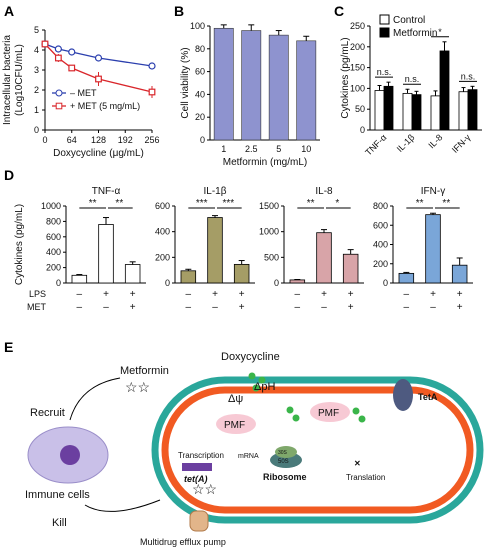 The height and width of the screenshot is (550, 487). Describe the element at coordinates (415, 33) in the screenshot. I see `legend-label: Metformin` at that location.